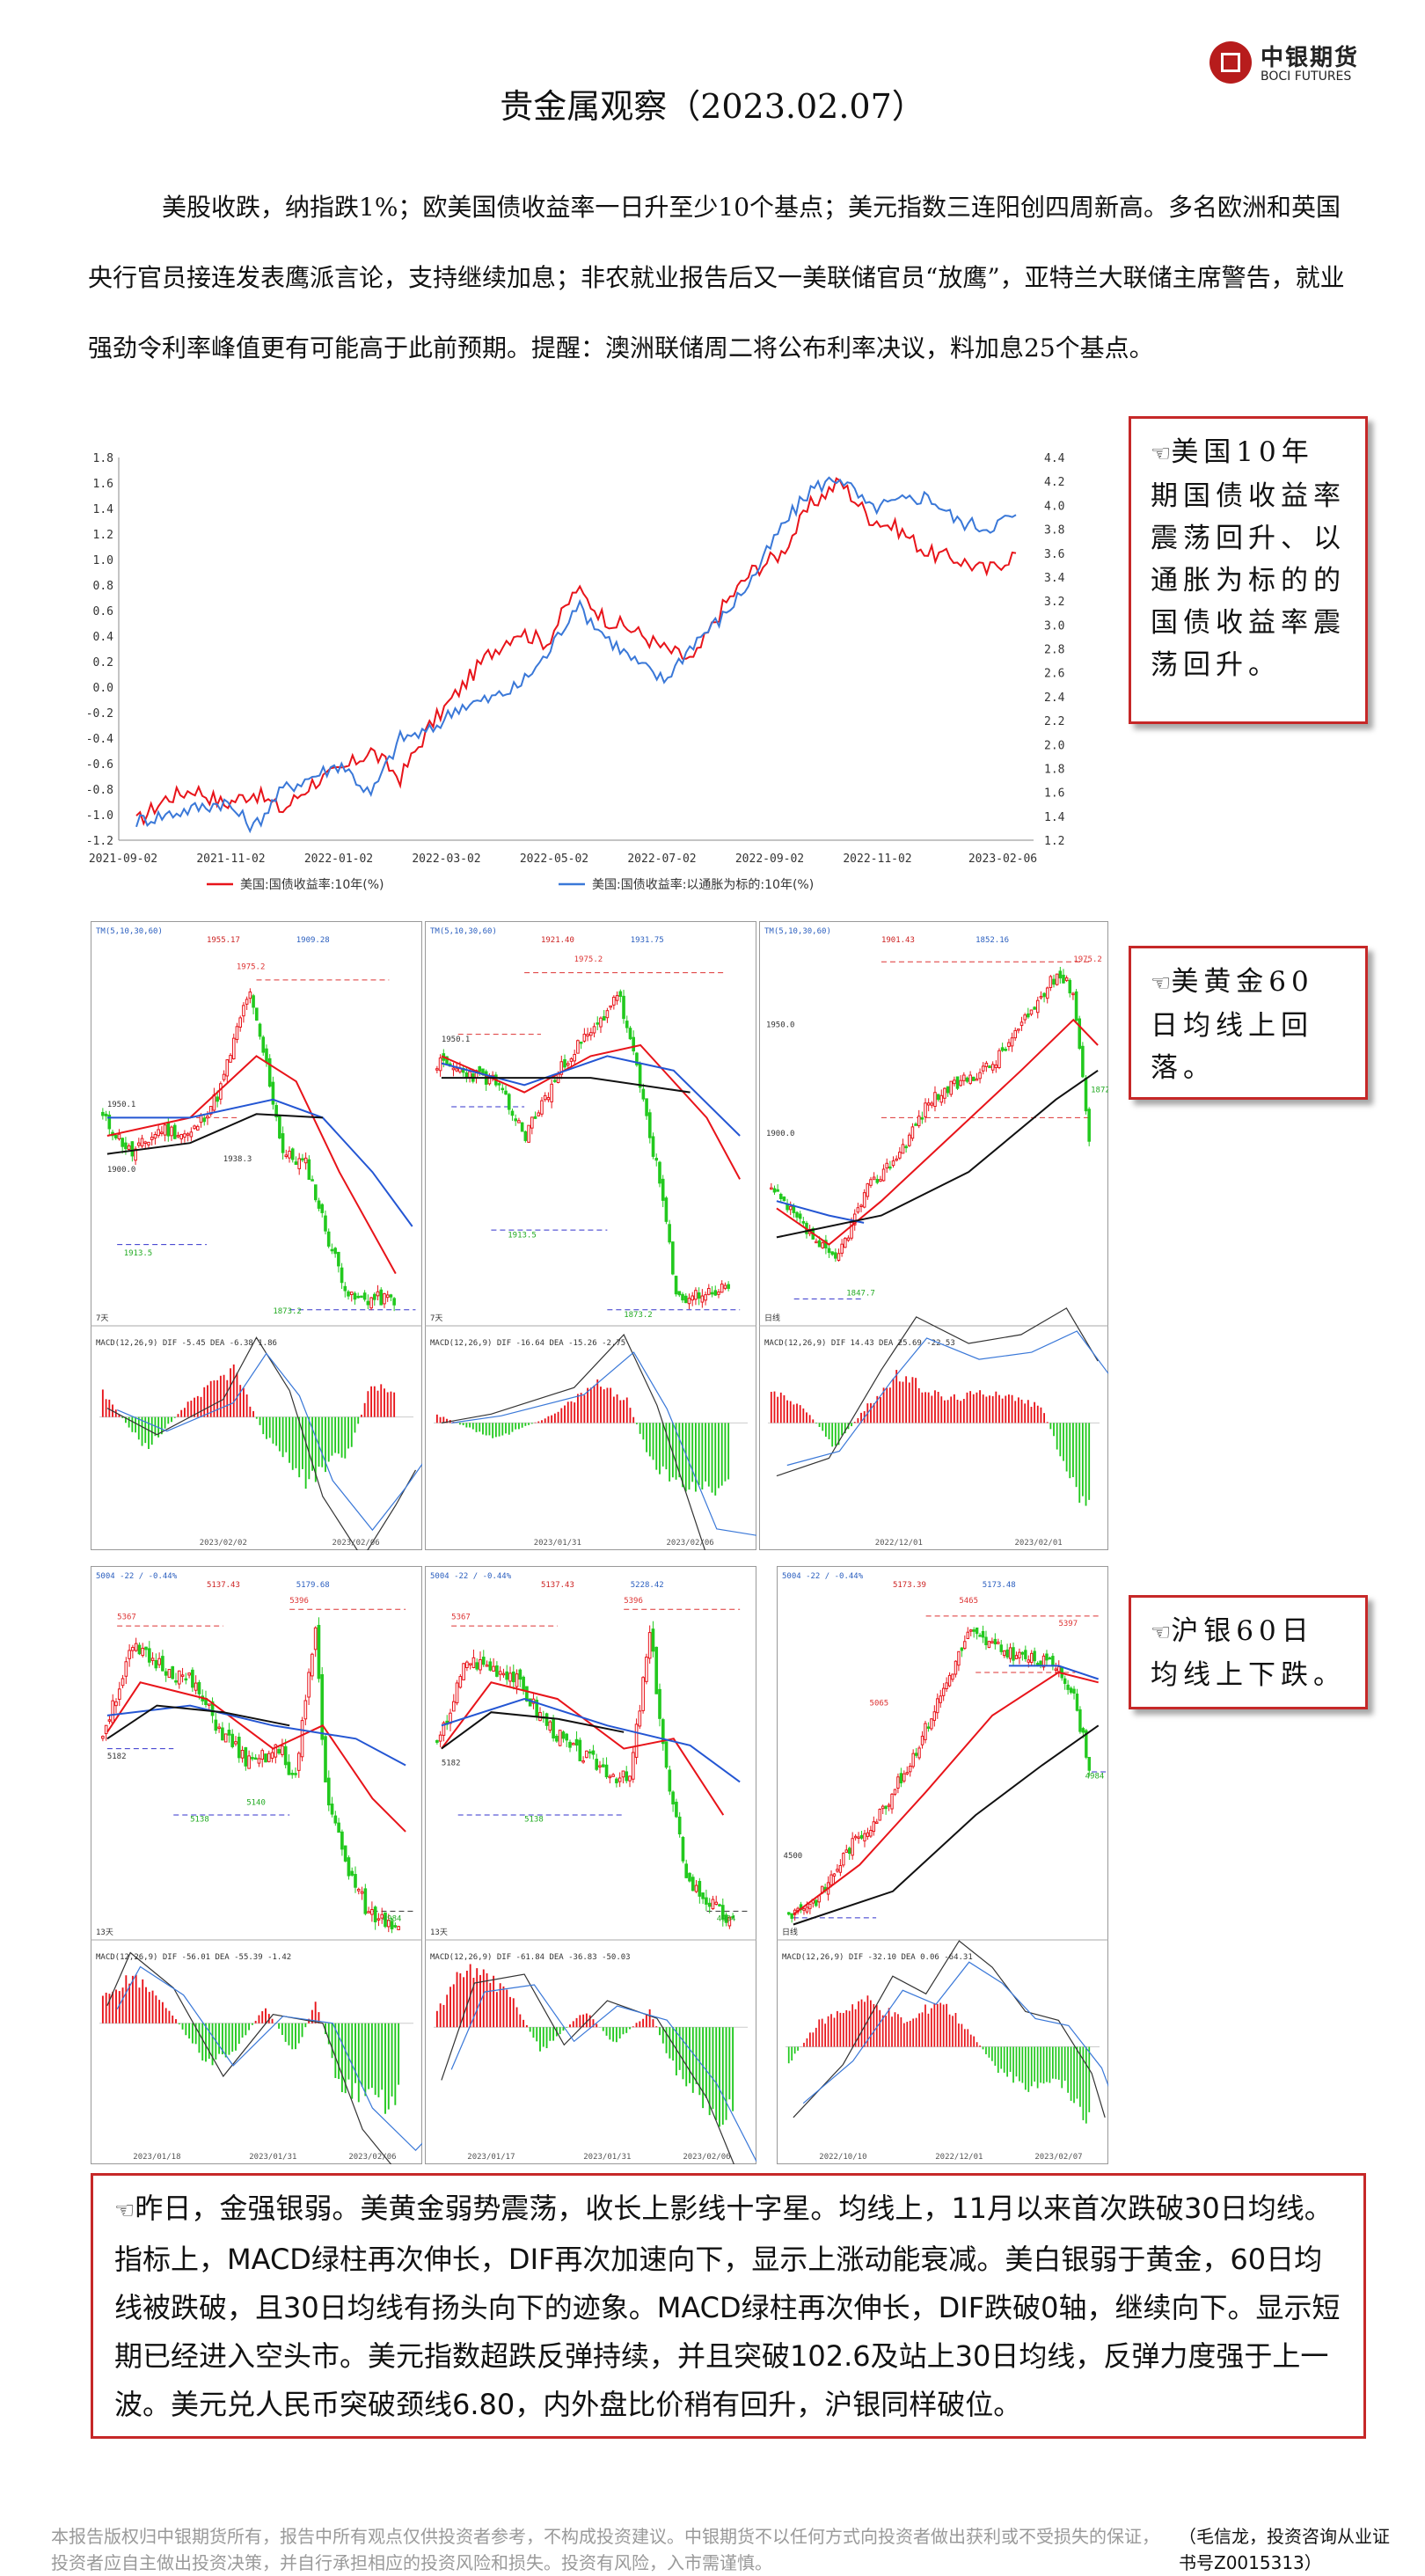 This screenshot has width=1425, height=2576. I want to click on price-label: 1847.7, so click(860, 1293).